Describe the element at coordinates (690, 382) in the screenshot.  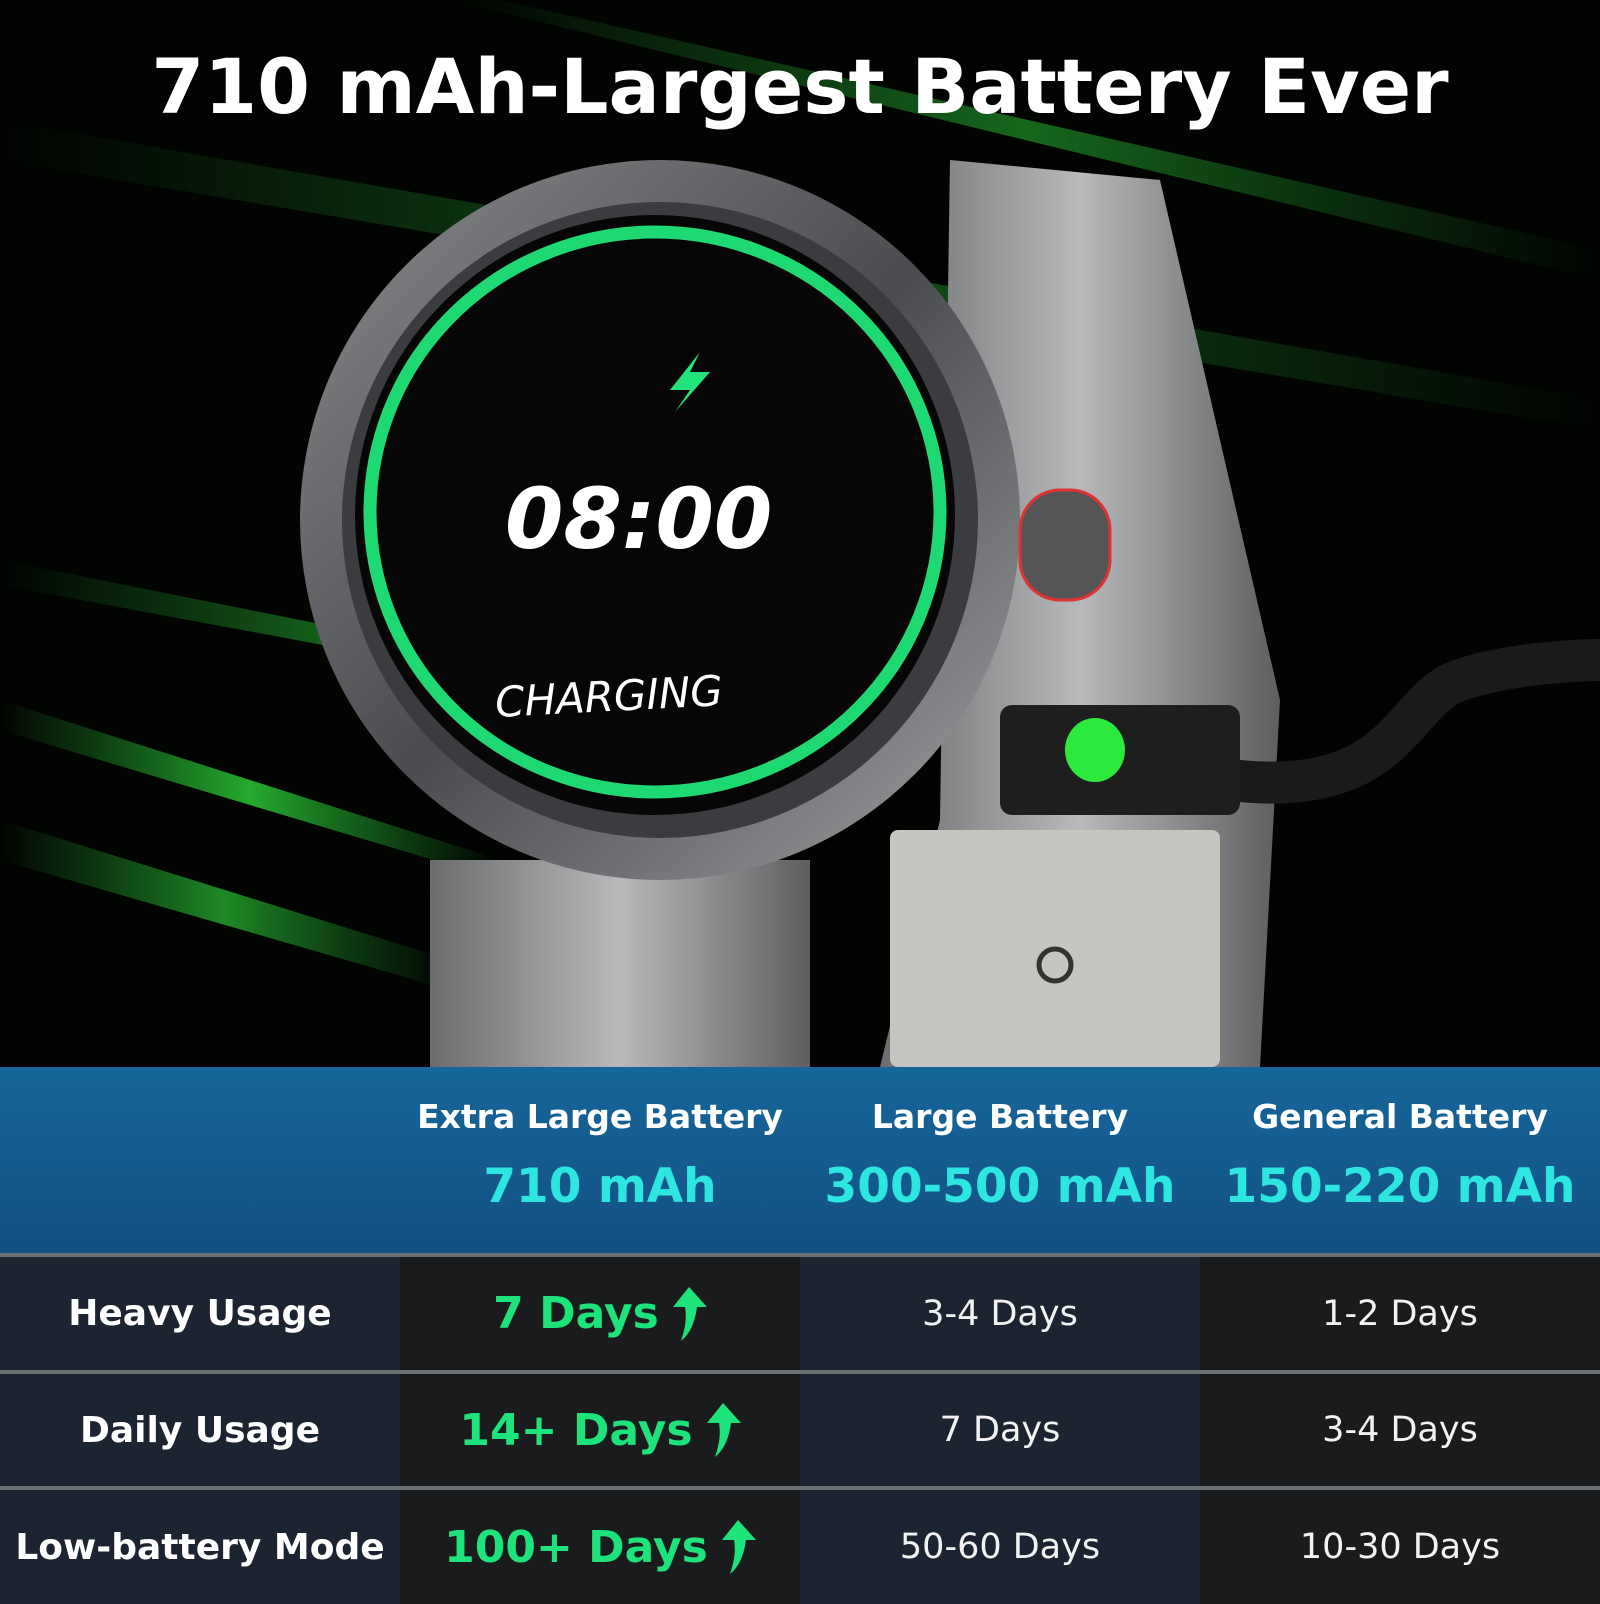
I see `lightning-bolt-icon` at that location.